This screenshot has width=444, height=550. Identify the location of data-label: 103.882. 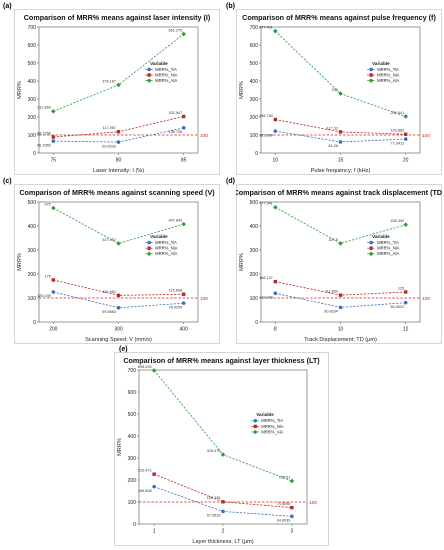
(397, 131).